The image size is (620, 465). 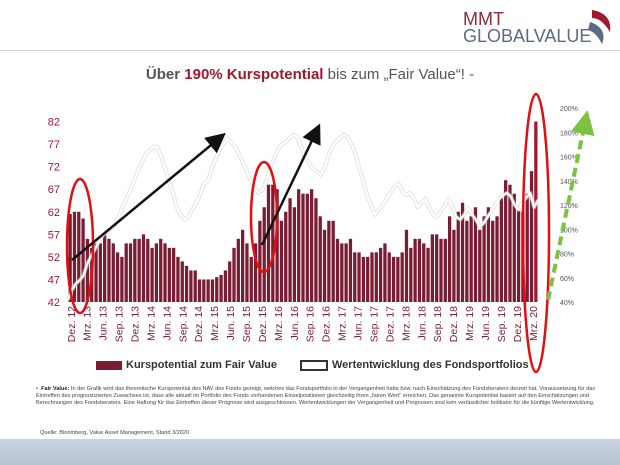 I want to click on x-axis-label: Jun. 18, so click(x=422, y=323).